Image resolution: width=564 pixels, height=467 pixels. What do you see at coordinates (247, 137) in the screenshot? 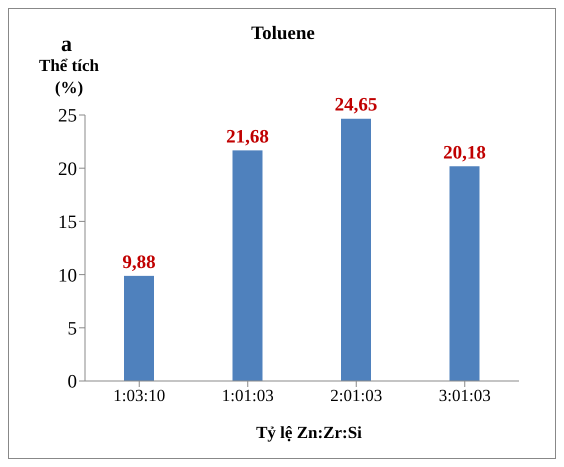
I see `data-label: 21,68` at bounding box center [247, 137].